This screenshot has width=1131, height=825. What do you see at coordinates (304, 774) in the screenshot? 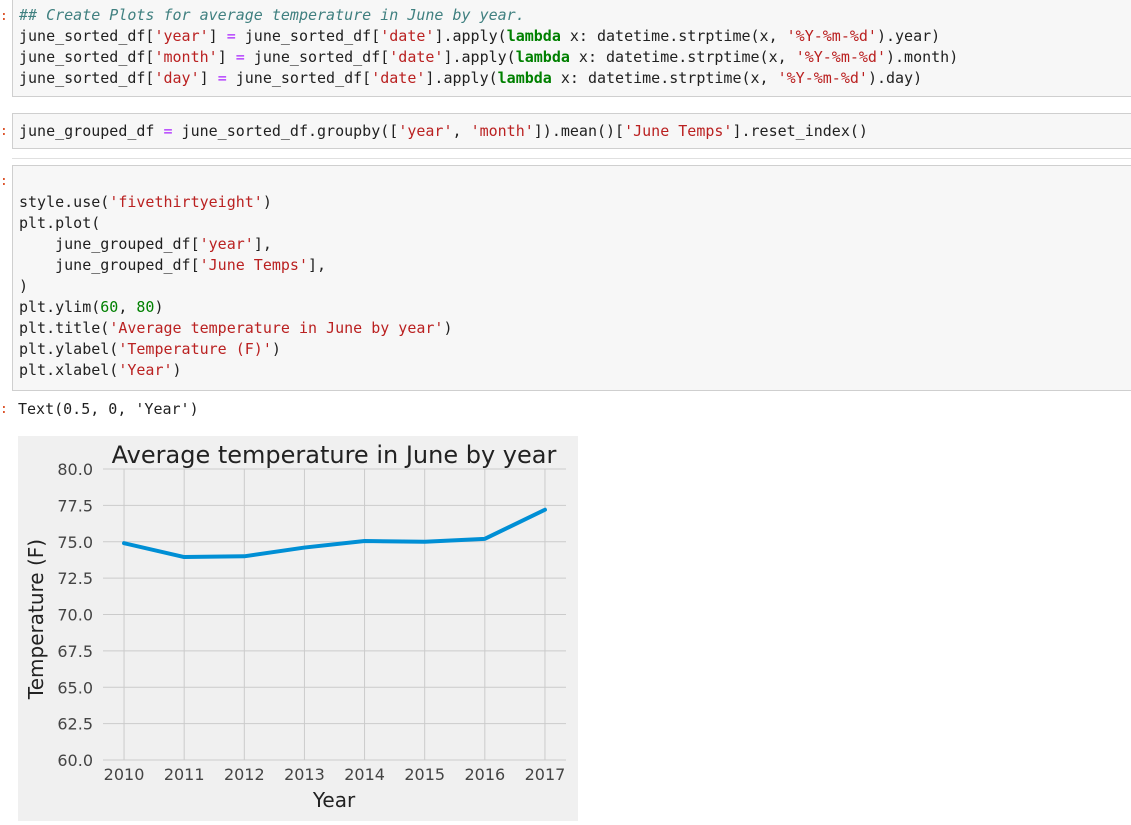
I see `x-tick-label: 2013` at bounding box center [304, 774].